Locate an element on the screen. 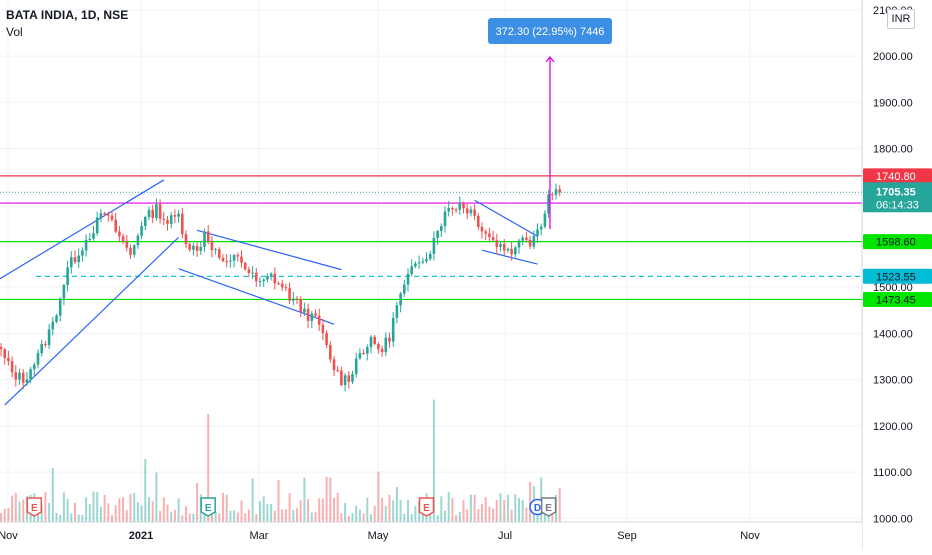 This screenshot has height=555, width=932. earnings-marker-icon is located at coordinates (208, 507).